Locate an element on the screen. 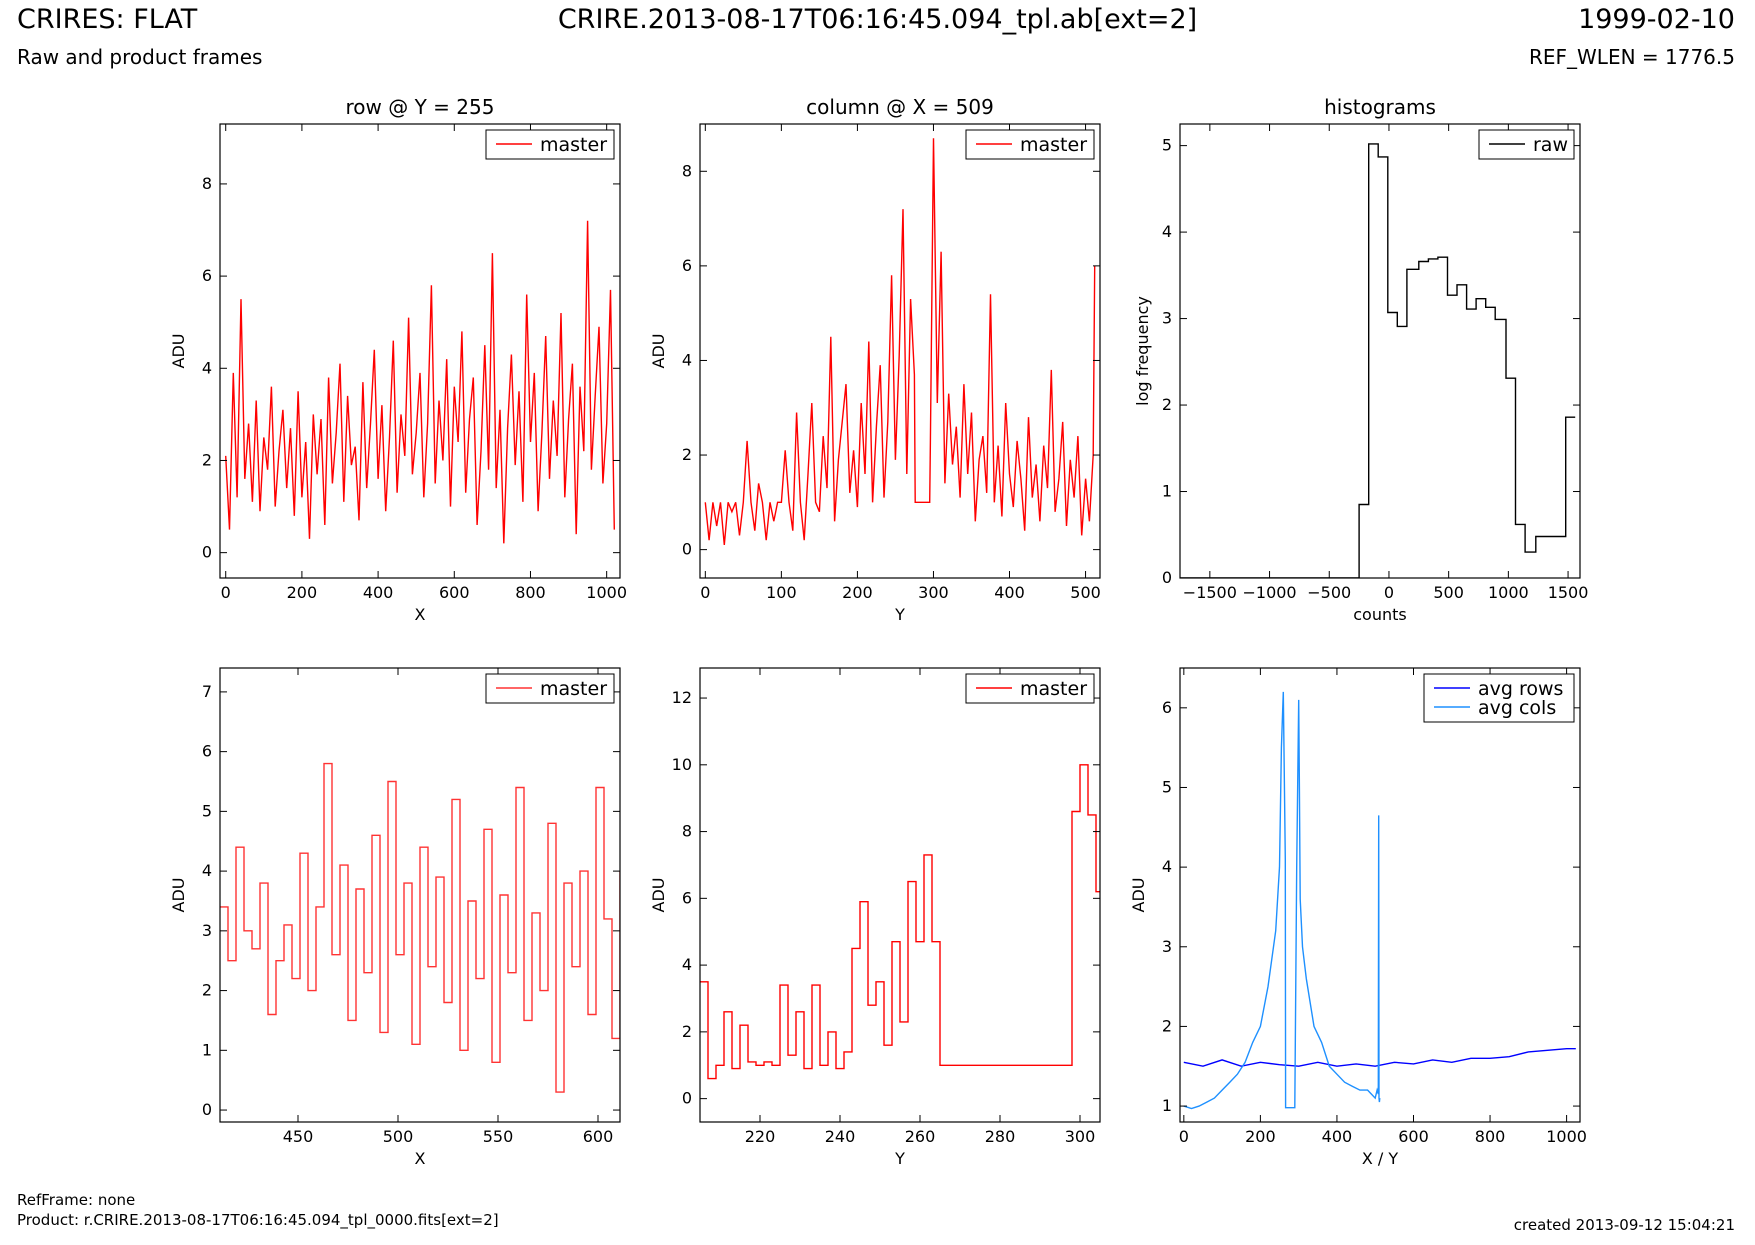 The width and height of the screenshot is (1755, 1245). legend: raw is located at coordinates (1526, 144).